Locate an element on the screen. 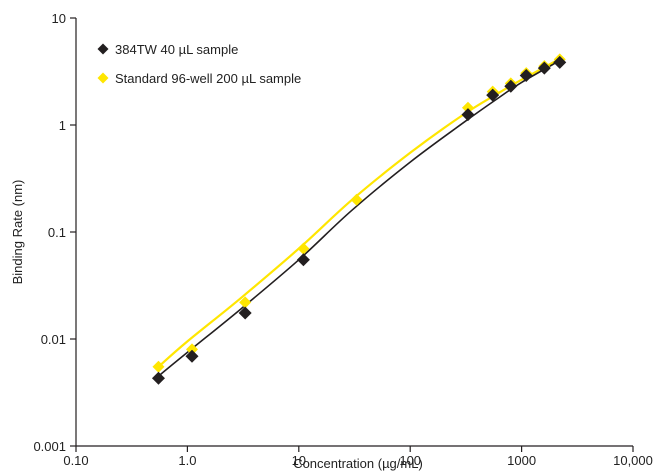  y-tick-label: 1 is located at coordinates (62, 125).